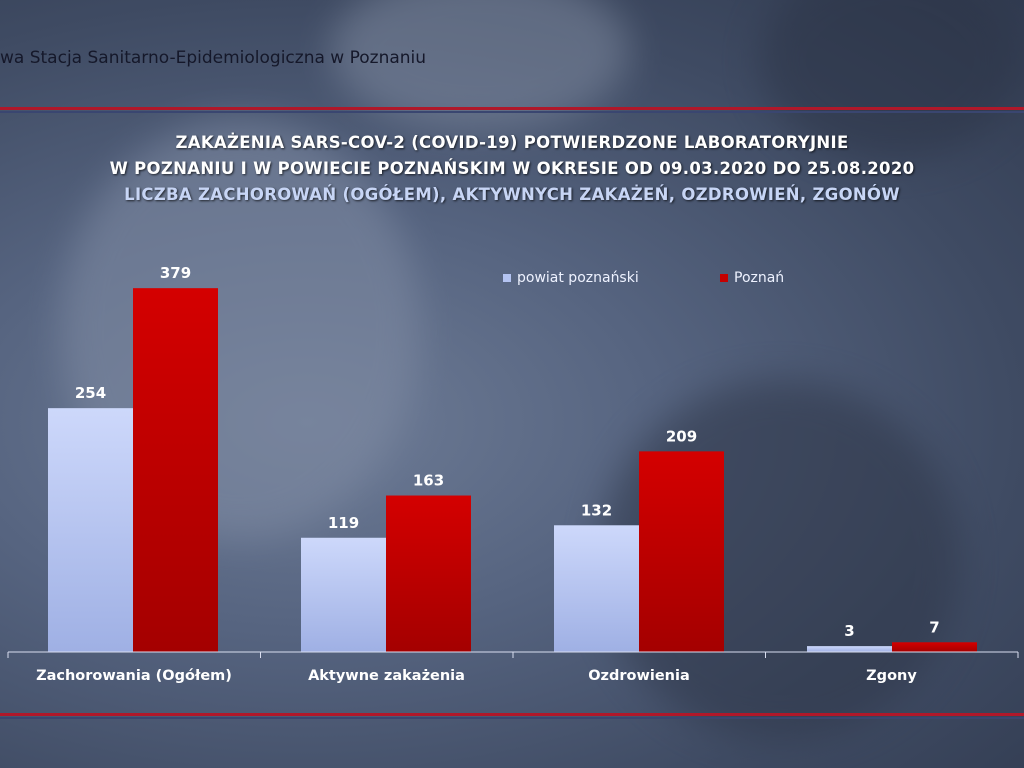 The height and width of the screenshot is (768, 1024). What do you see at coordinates (639, 676) in the screenshot?
I see `category-label-2: Ozdrowienia` at bounding box center [639, 676].